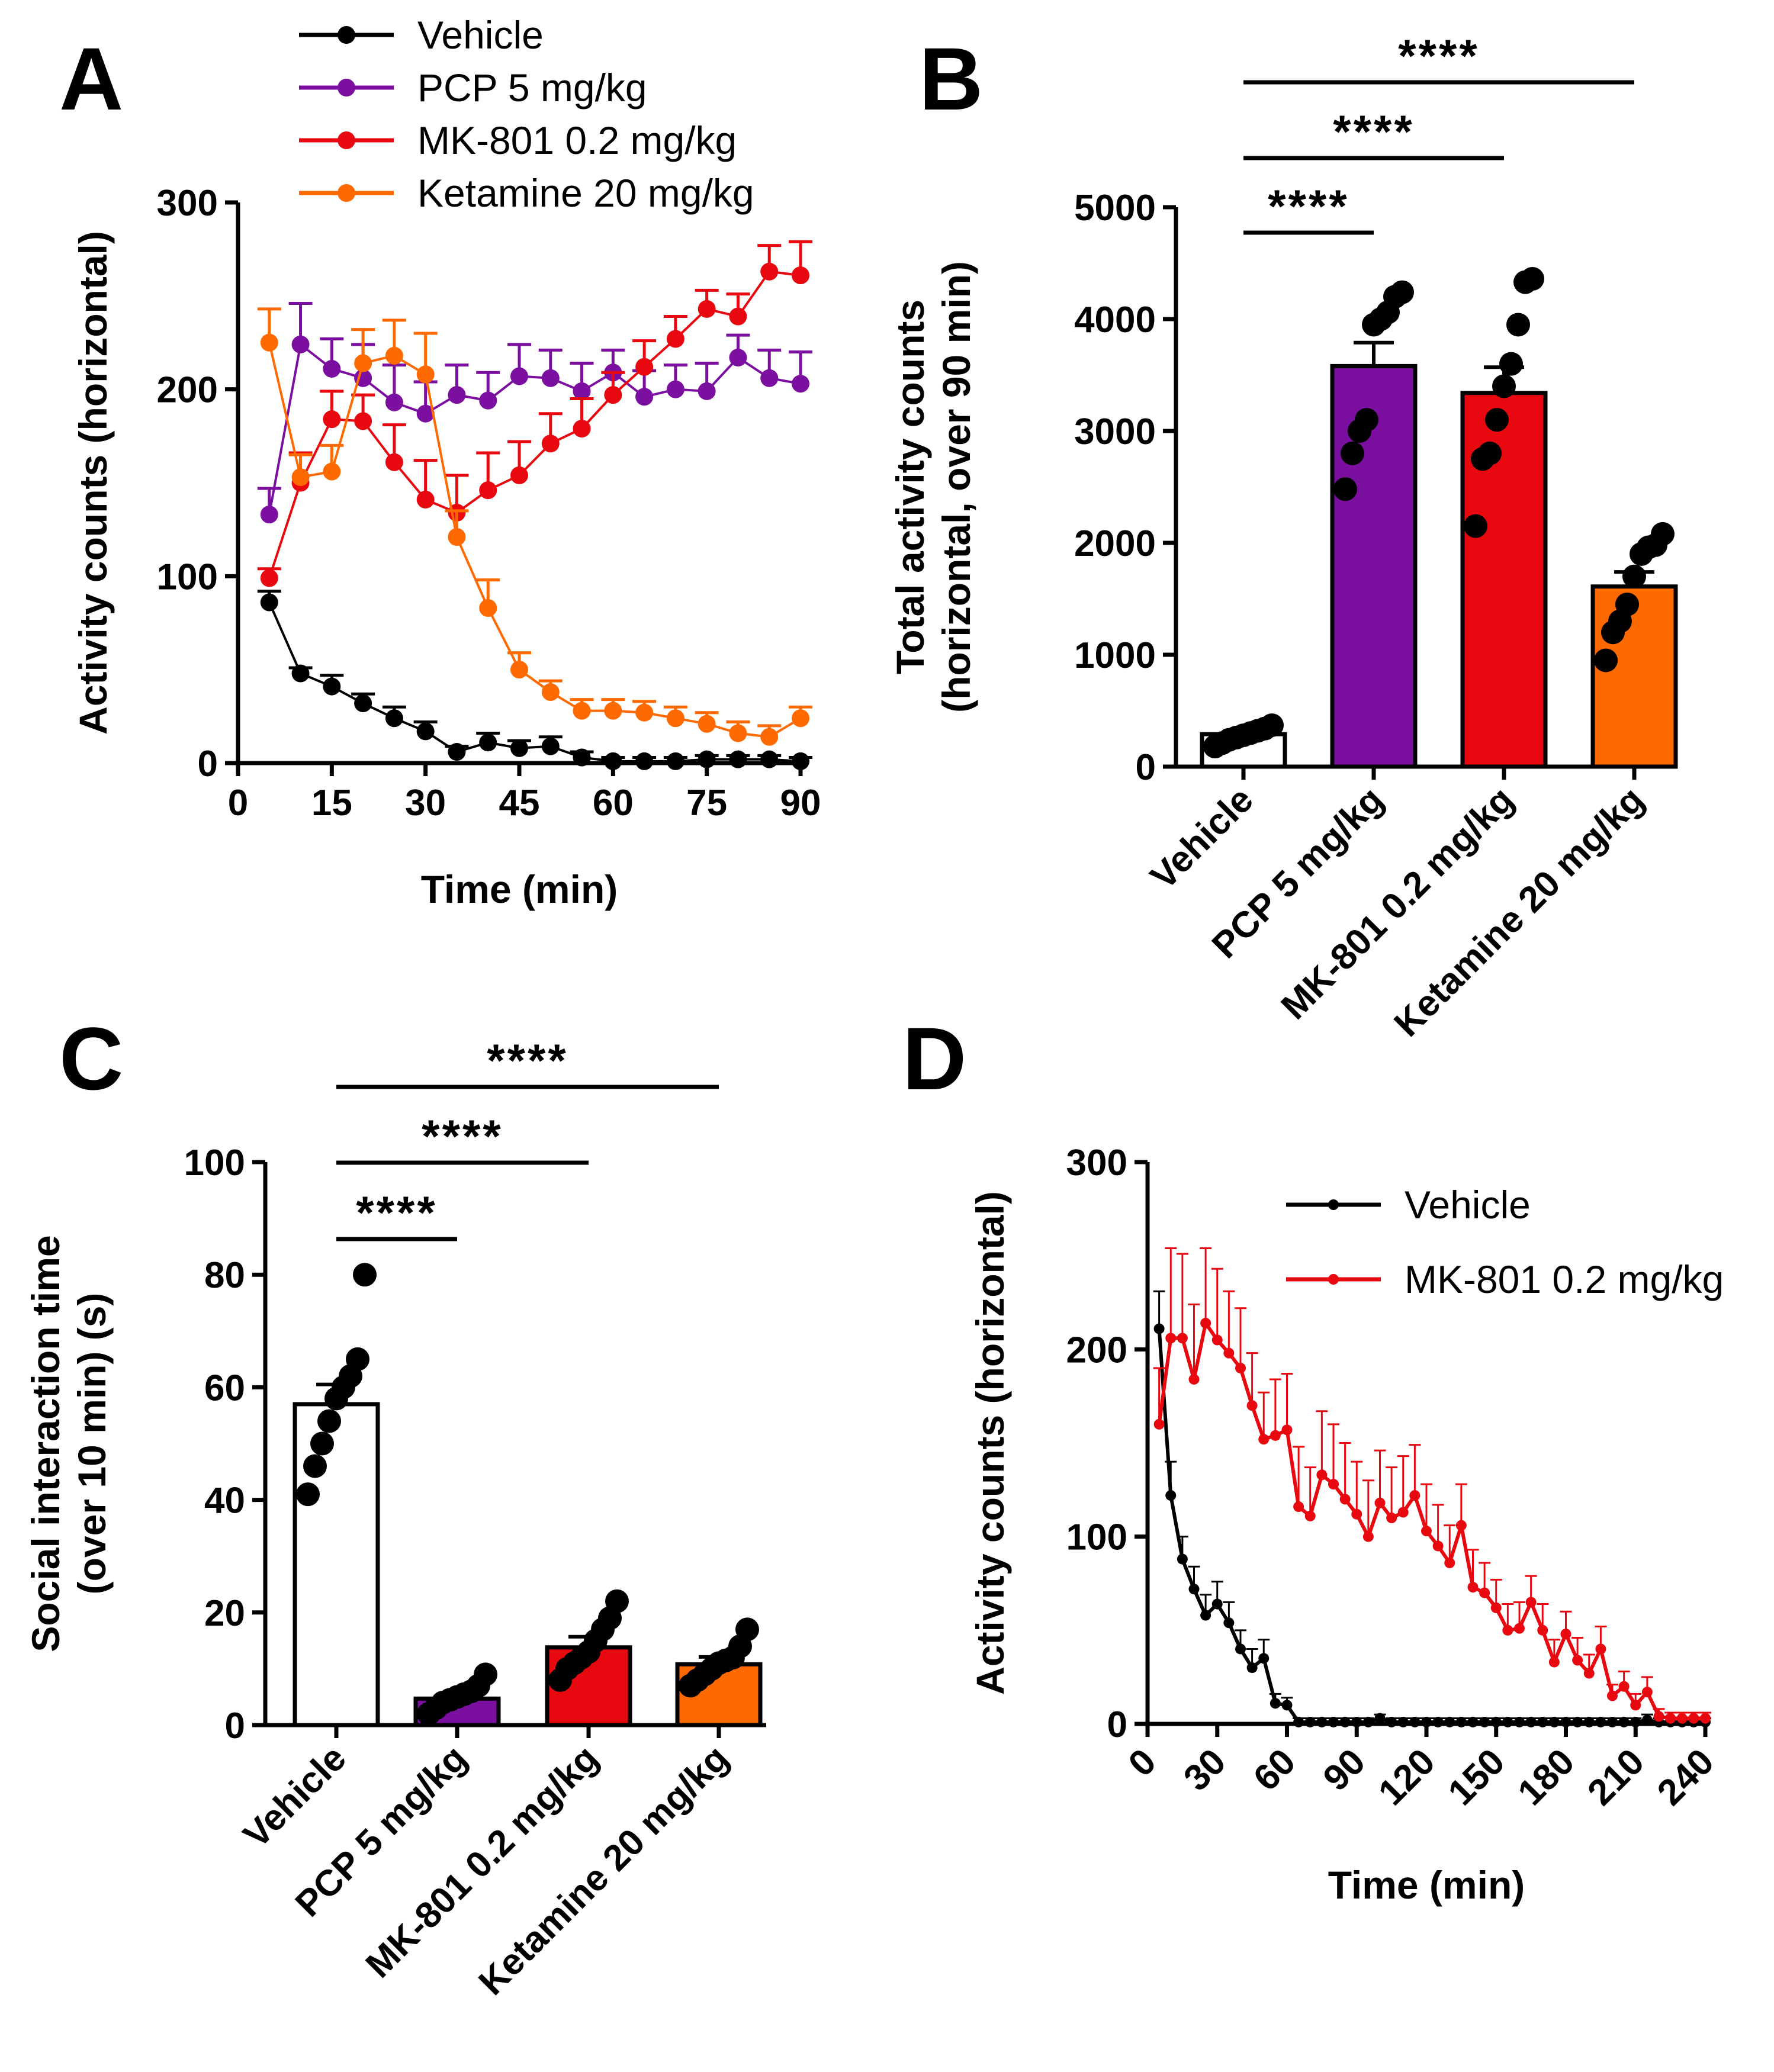 Image resolution: width=1774 pixels, height=2072 pixels. I want to click on legend-marker, so click(346, 140).